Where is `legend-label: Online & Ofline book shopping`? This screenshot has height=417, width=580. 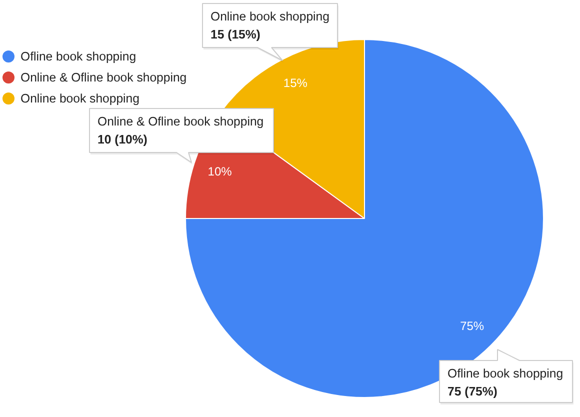
legend-label: Online & Ofline book shopping is located at coordinates (103, 77).